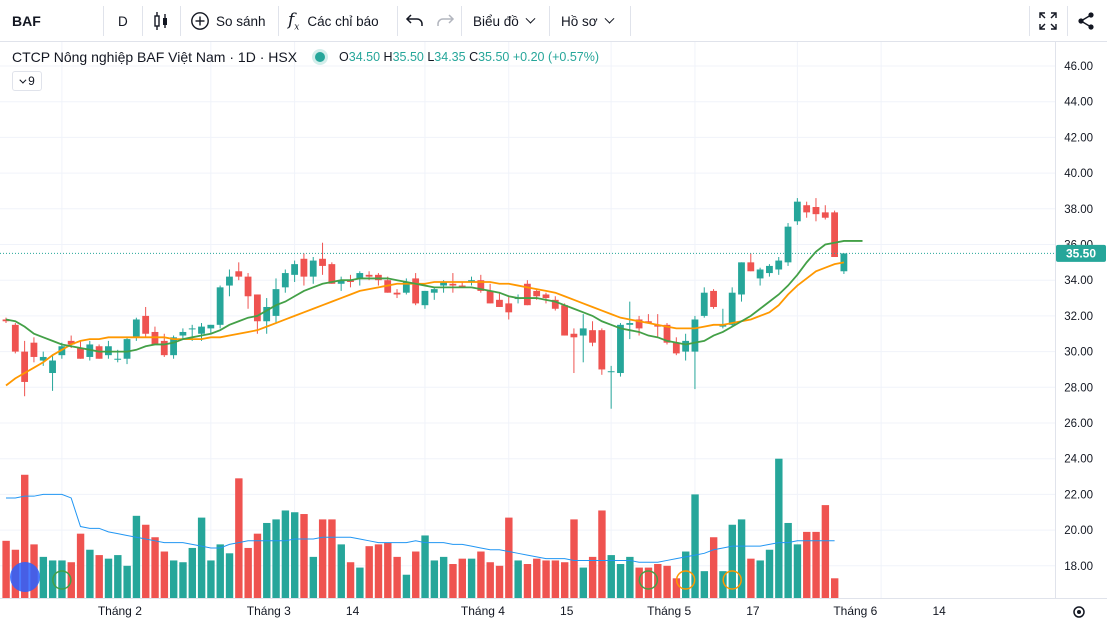  What do you see at coordinates (1079, 612) in the screenshot?
I see `settings-gear-icon` at bounding box center [1079, 612].